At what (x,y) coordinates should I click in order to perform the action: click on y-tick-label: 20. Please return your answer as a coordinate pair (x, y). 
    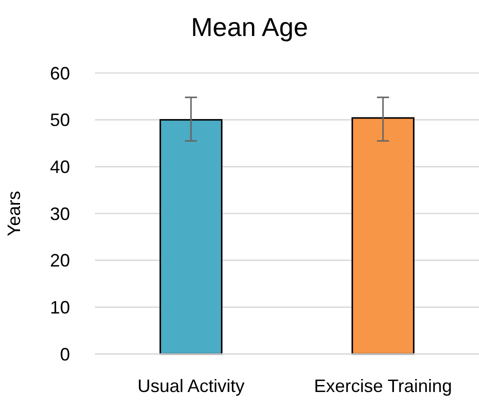
    Looking at the image, I should click on (60, 260).